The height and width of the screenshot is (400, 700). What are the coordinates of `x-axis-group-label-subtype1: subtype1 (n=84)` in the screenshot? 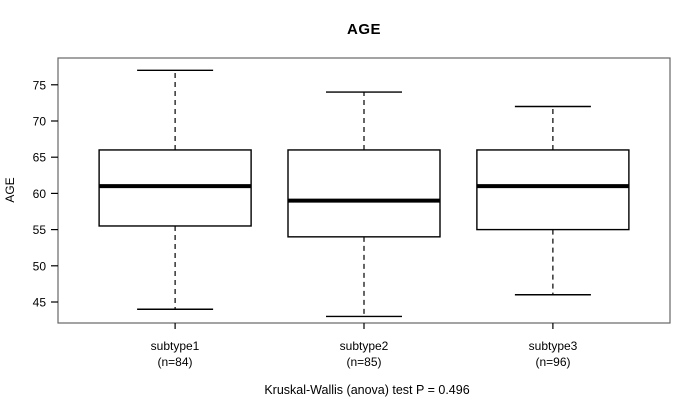 It's located at (175, 354).